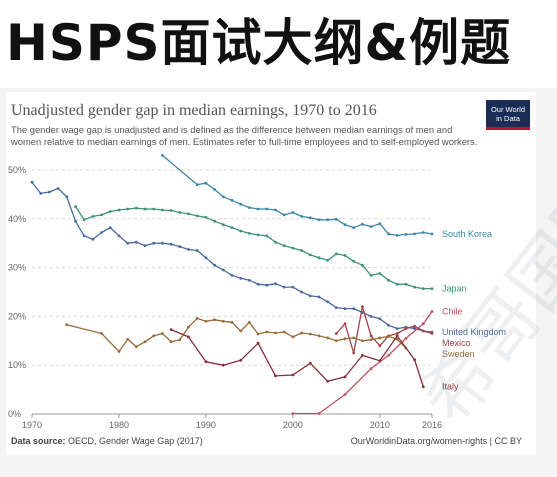 This screenshot has height=477, width=557. I want to click on series-label: United Kingdom, so click(474, 332).